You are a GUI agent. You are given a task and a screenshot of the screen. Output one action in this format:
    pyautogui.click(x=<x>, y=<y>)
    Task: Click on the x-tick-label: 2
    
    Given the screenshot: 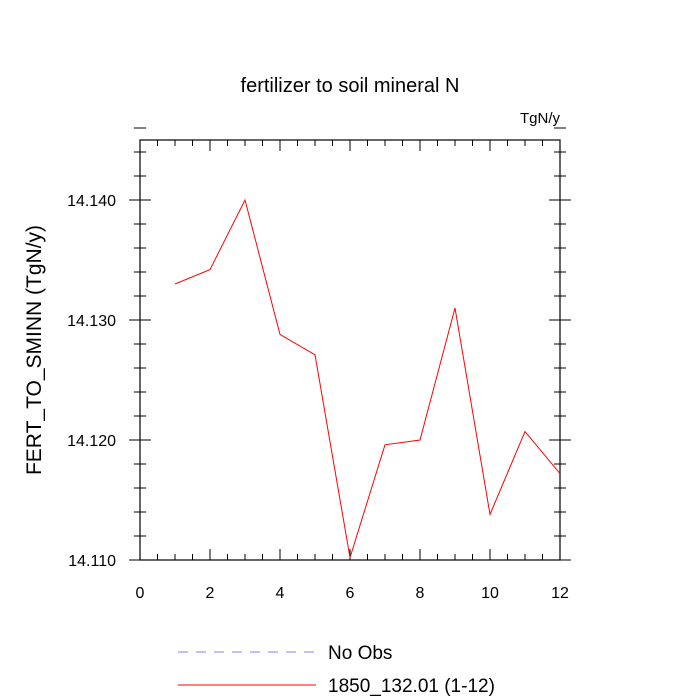 What is the action you would take?
    pyautogui.click(x=210, y=593)
    